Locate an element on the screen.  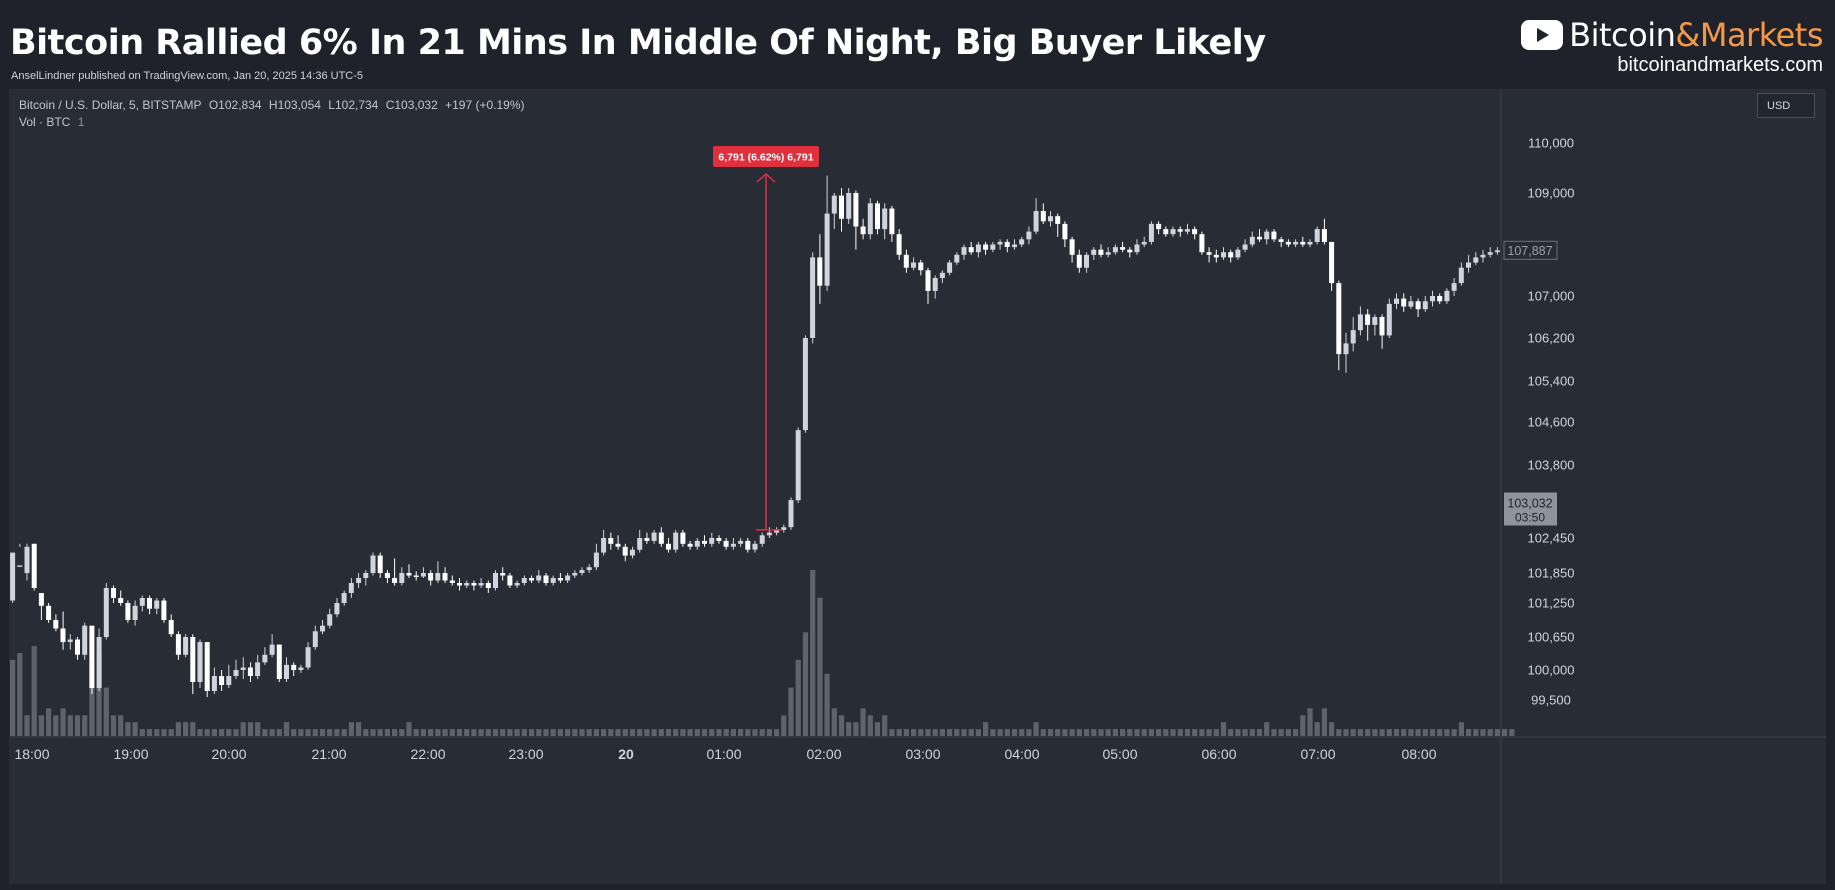
time-tick-label: 01:00 is located at coordinates (723, 754).